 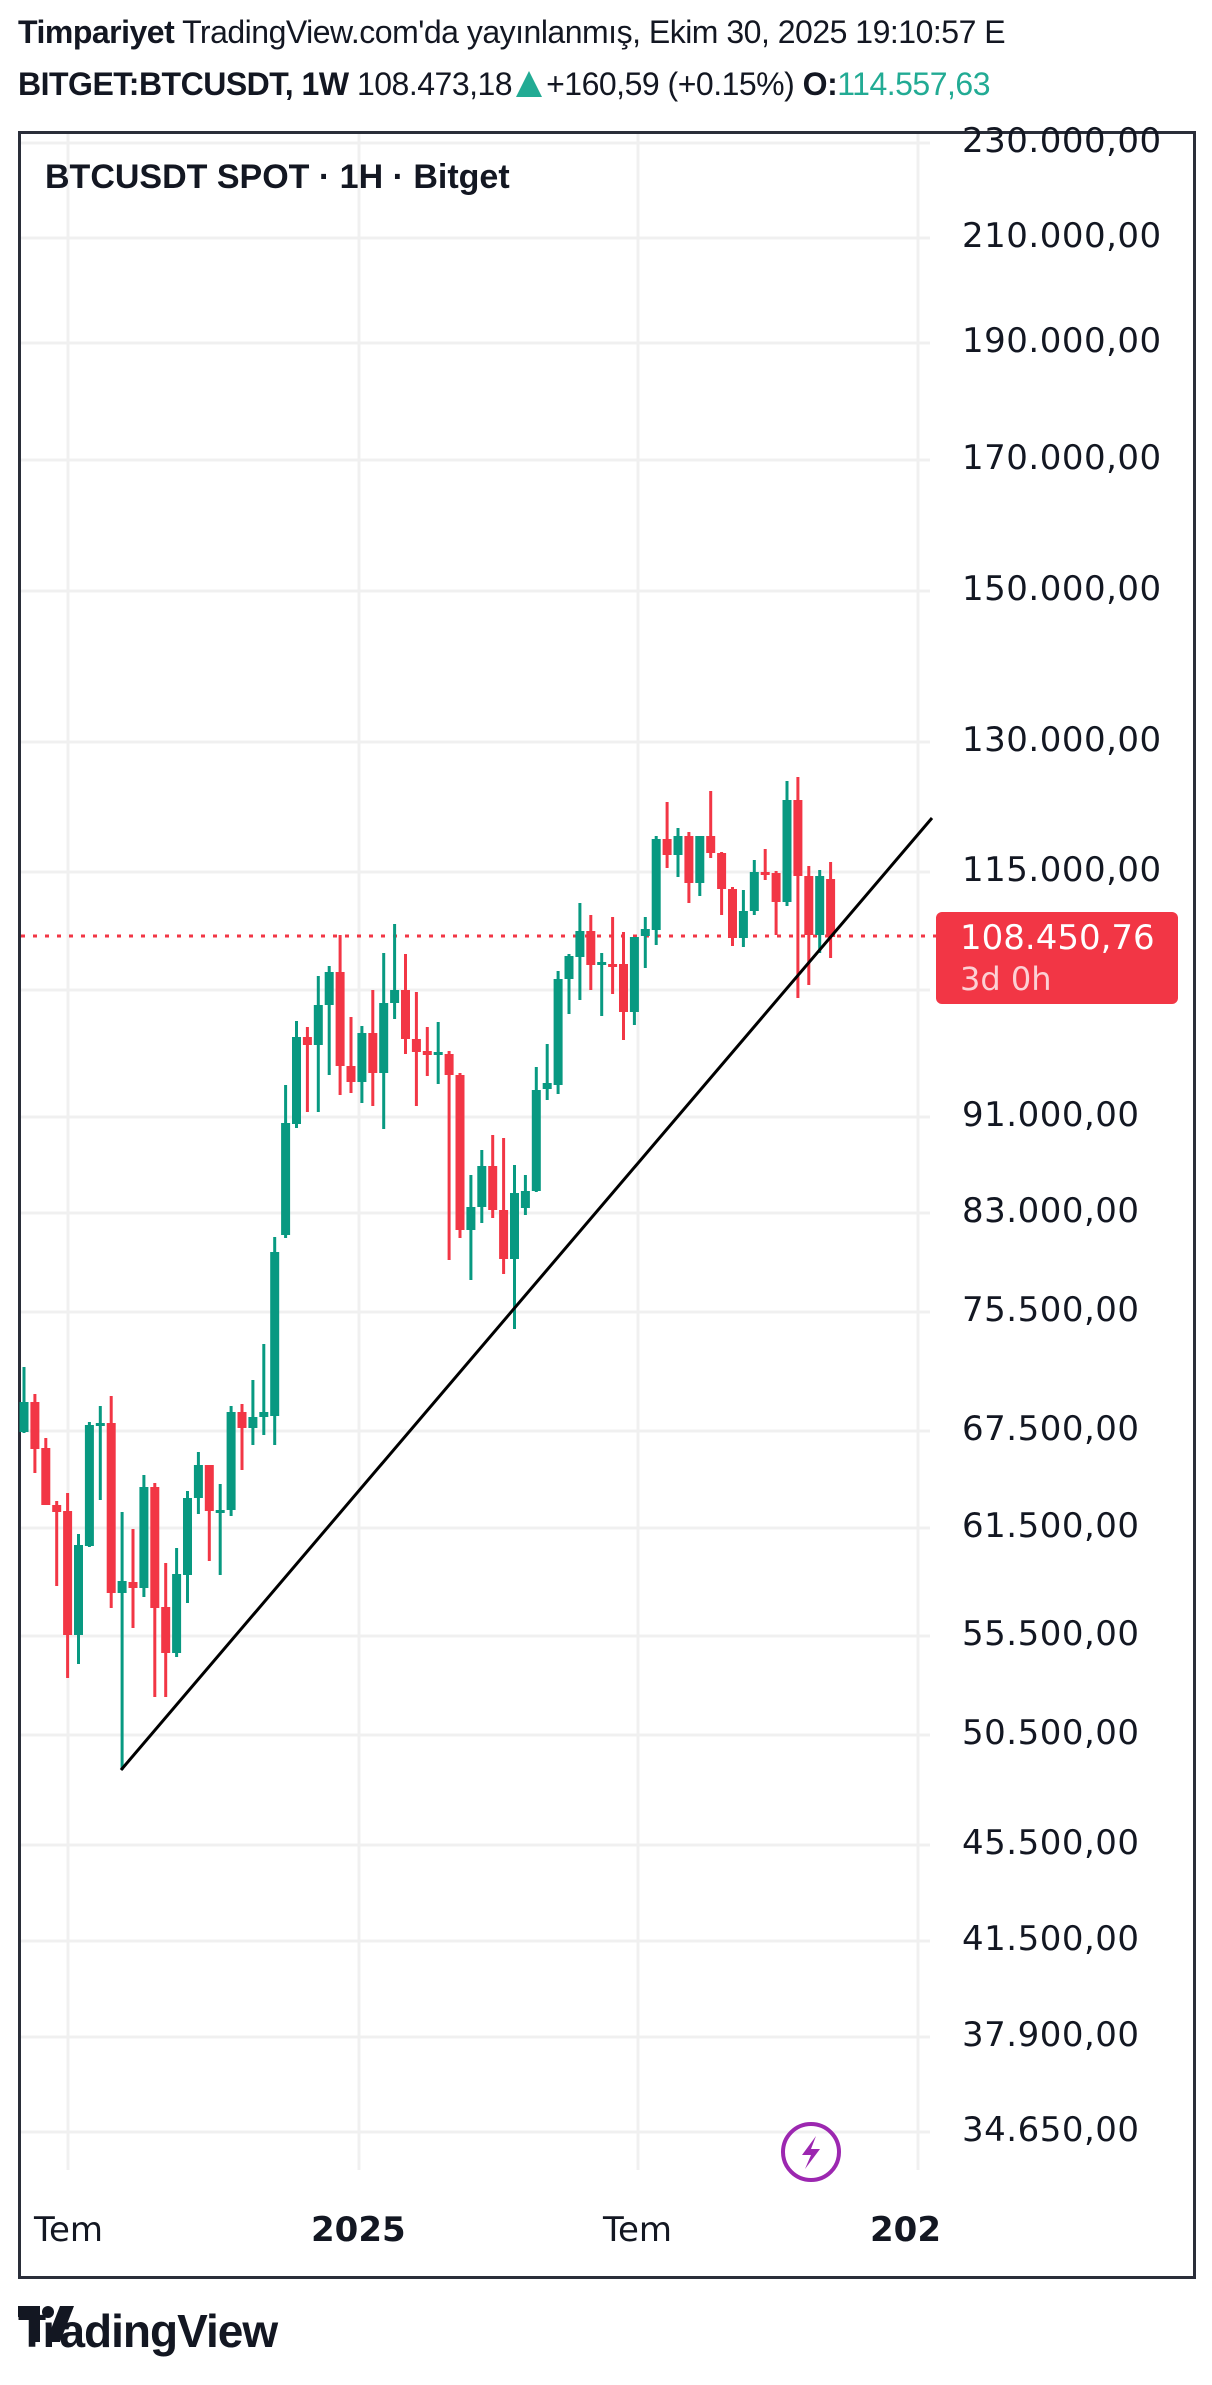 I want to click on tv-logo-icon, so click(x=46, y=2324).